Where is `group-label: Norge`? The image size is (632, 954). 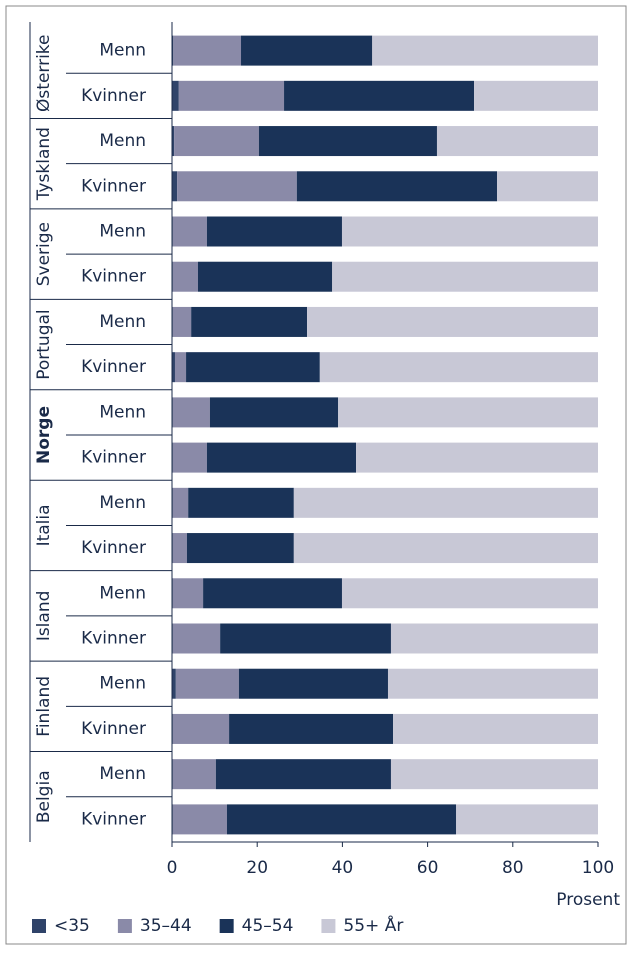
group-label: Norge is located at coordinates (44, 435).